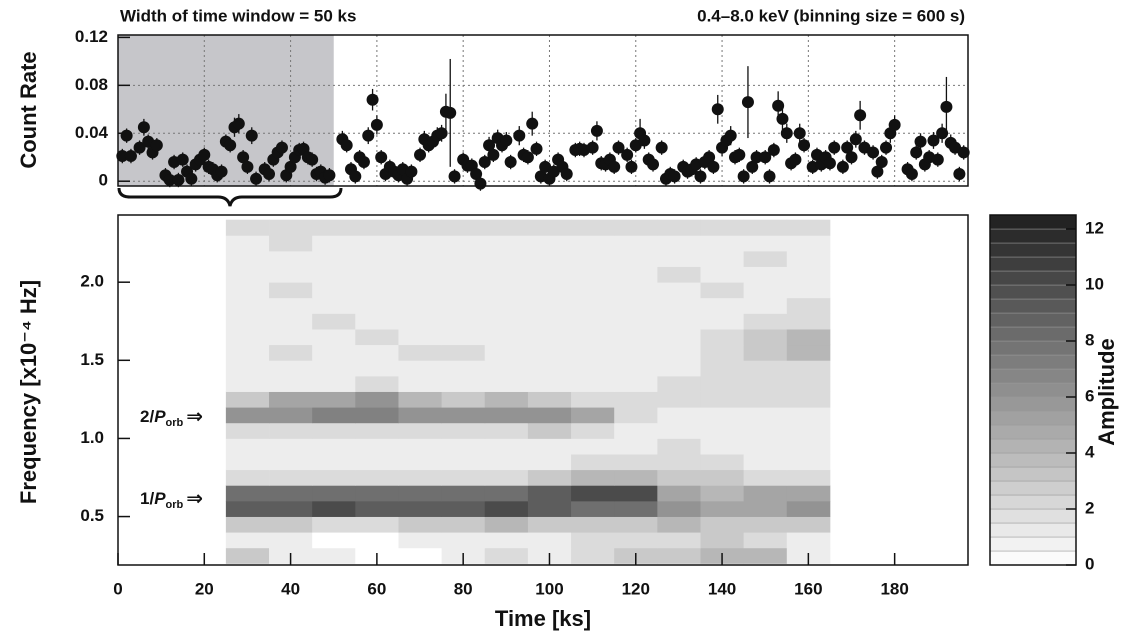  Describe the element at coordinates (463, 588) in the screenshot. I see `x-tick-label: 80` at that location.